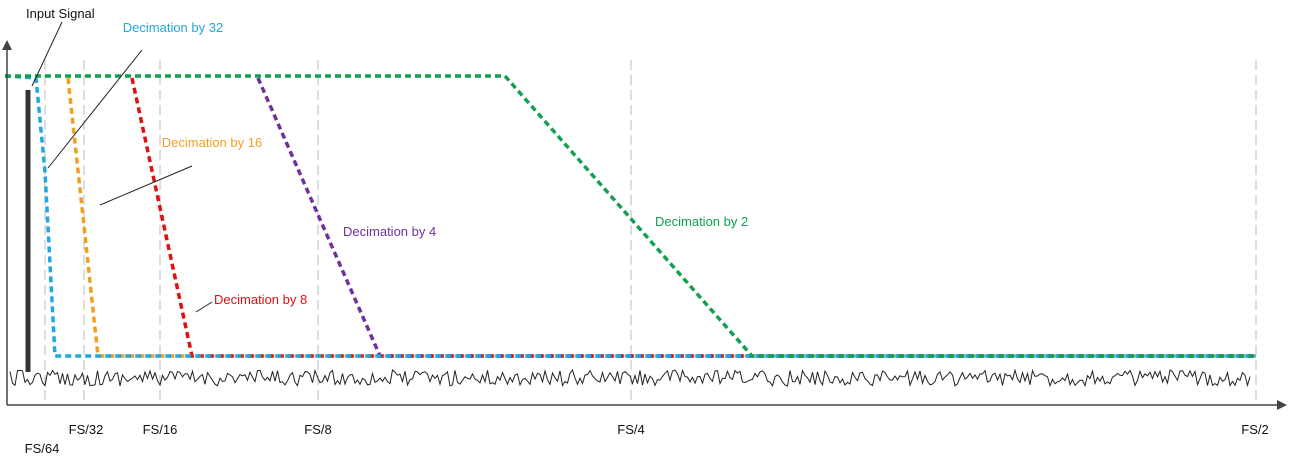 This screenshot has width=1289, height=460. I want to click on decimation-2-label: Decimation by 2, so click(702, 221).